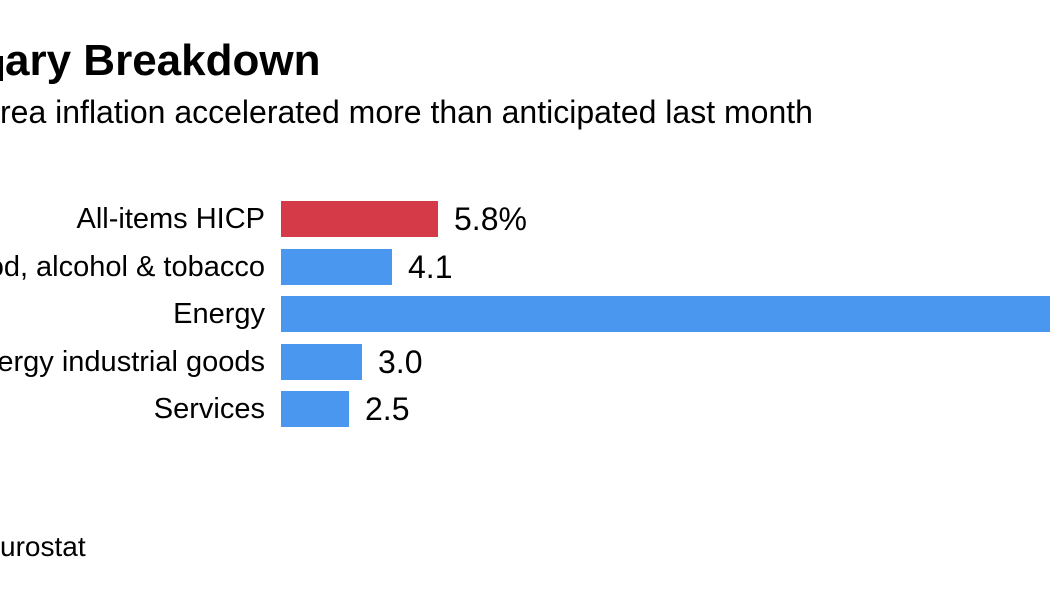  What do you see at coordinates (170, 219) in the screenshot?
I see `bar-label: All-items HICP` at bounding box center [170, 219].